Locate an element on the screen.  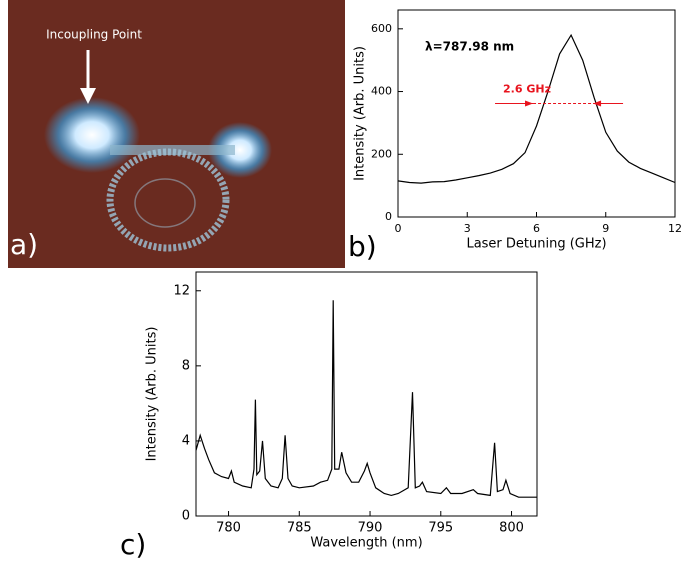
x-tick-label: 12 is located at coordinates (675, 228).